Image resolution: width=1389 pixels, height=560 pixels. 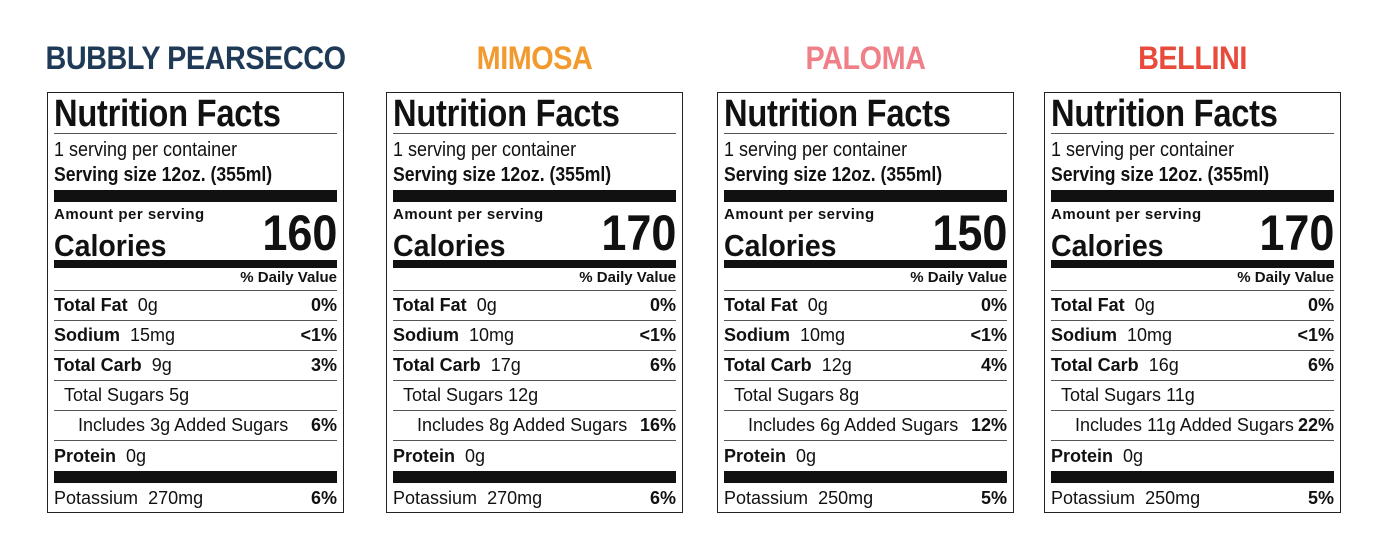 I want to click on nutrient-row-added-sugars: Includes 8g Added Sugars 16%, so click(x=534, y=426).